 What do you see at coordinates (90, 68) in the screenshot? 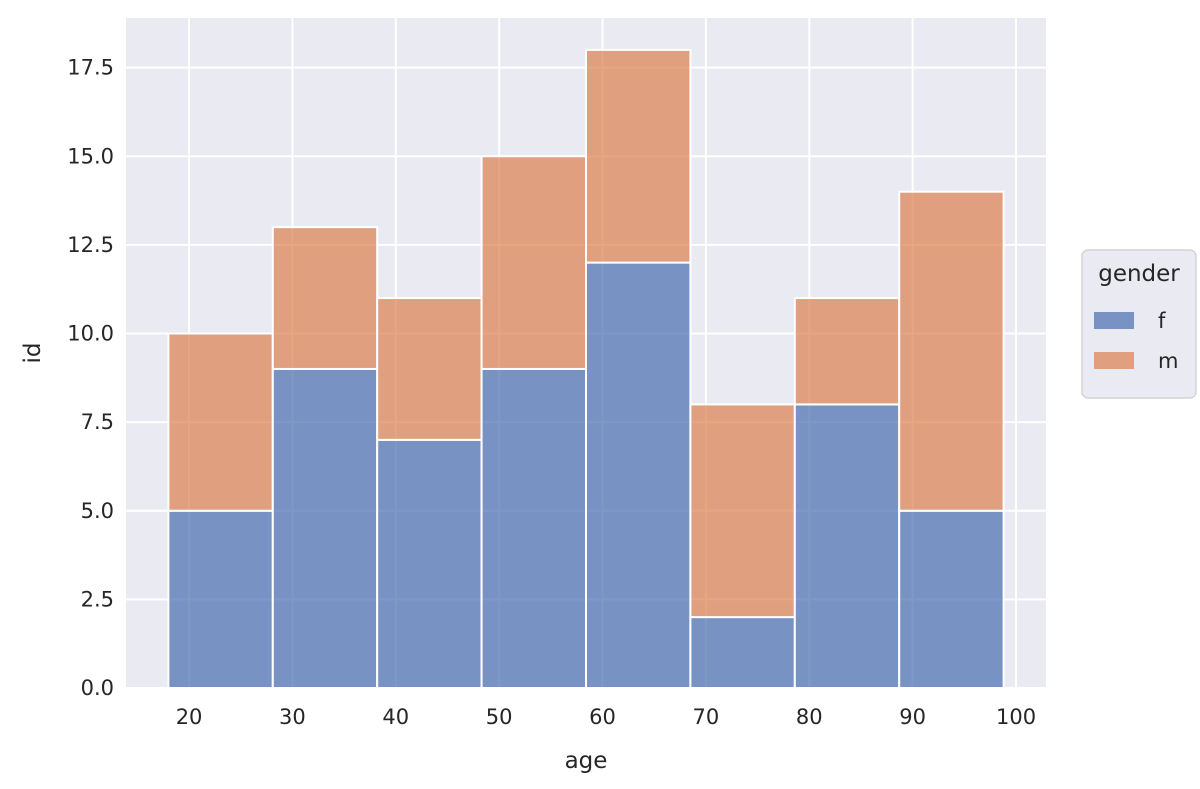
I see `y-tick-label-7: 17.5` at bounding box center [90, 68].